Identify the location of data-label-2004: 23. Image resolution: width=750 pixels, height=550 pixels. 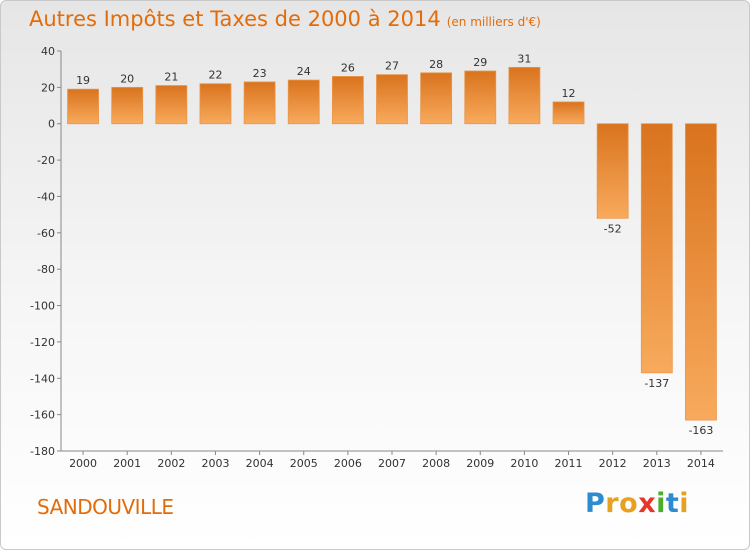
(260, 73).